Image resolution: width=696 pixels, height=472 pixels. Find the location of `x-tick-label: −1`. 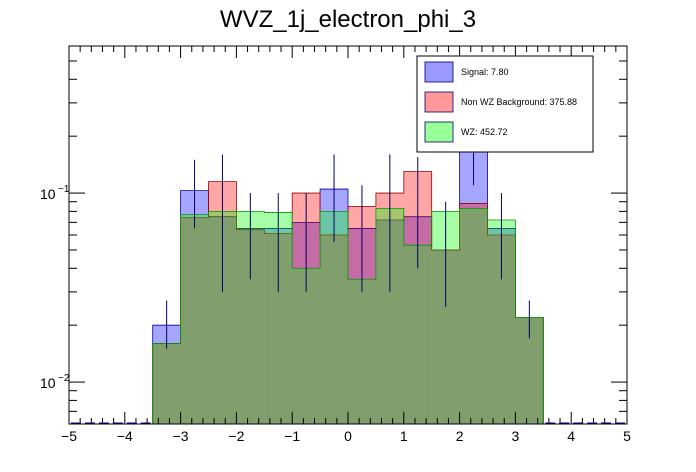

x-tick-label: −1 is located at coordinates (292, 436).